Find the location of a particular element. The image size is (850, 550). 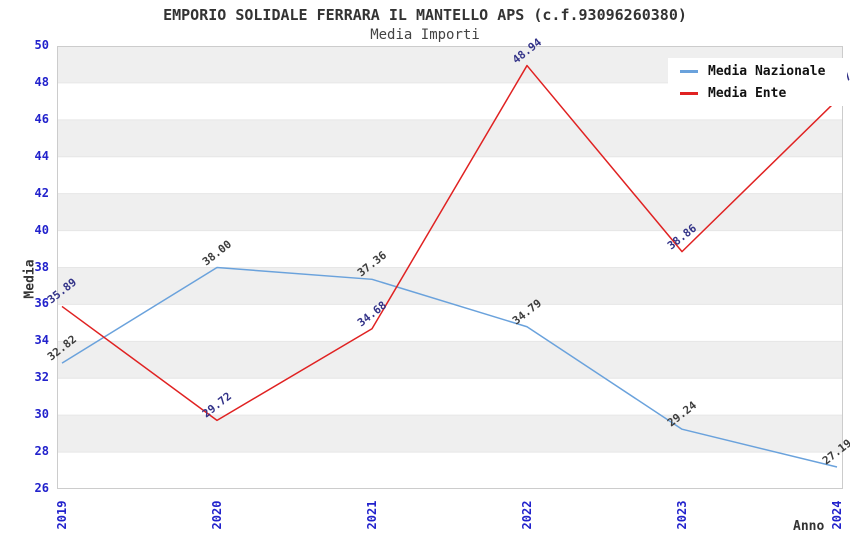

chart-subtitle: Media Importi is located at coordinates (425, 35).